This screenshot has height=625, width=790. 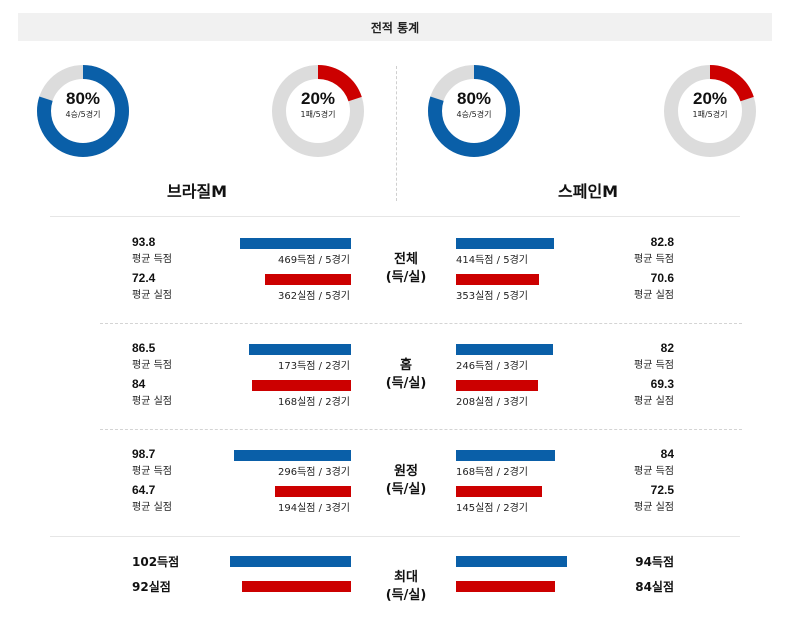 What do you see at coordinates (144, 242) in the screenshot?
I see `home-avg-scored: 93.8` at bounding box center [144, 242].